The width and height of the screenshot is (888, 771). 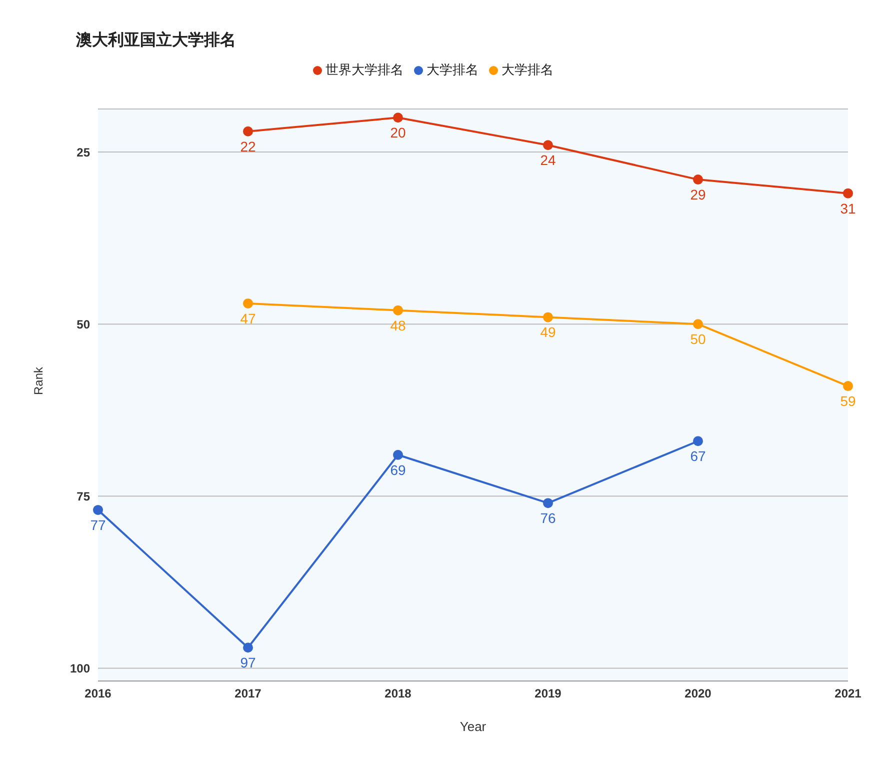 What do you see at coordinates (248, 318) in the screenshot?
I see `data-label: 47` at bounding box center [248, 318].